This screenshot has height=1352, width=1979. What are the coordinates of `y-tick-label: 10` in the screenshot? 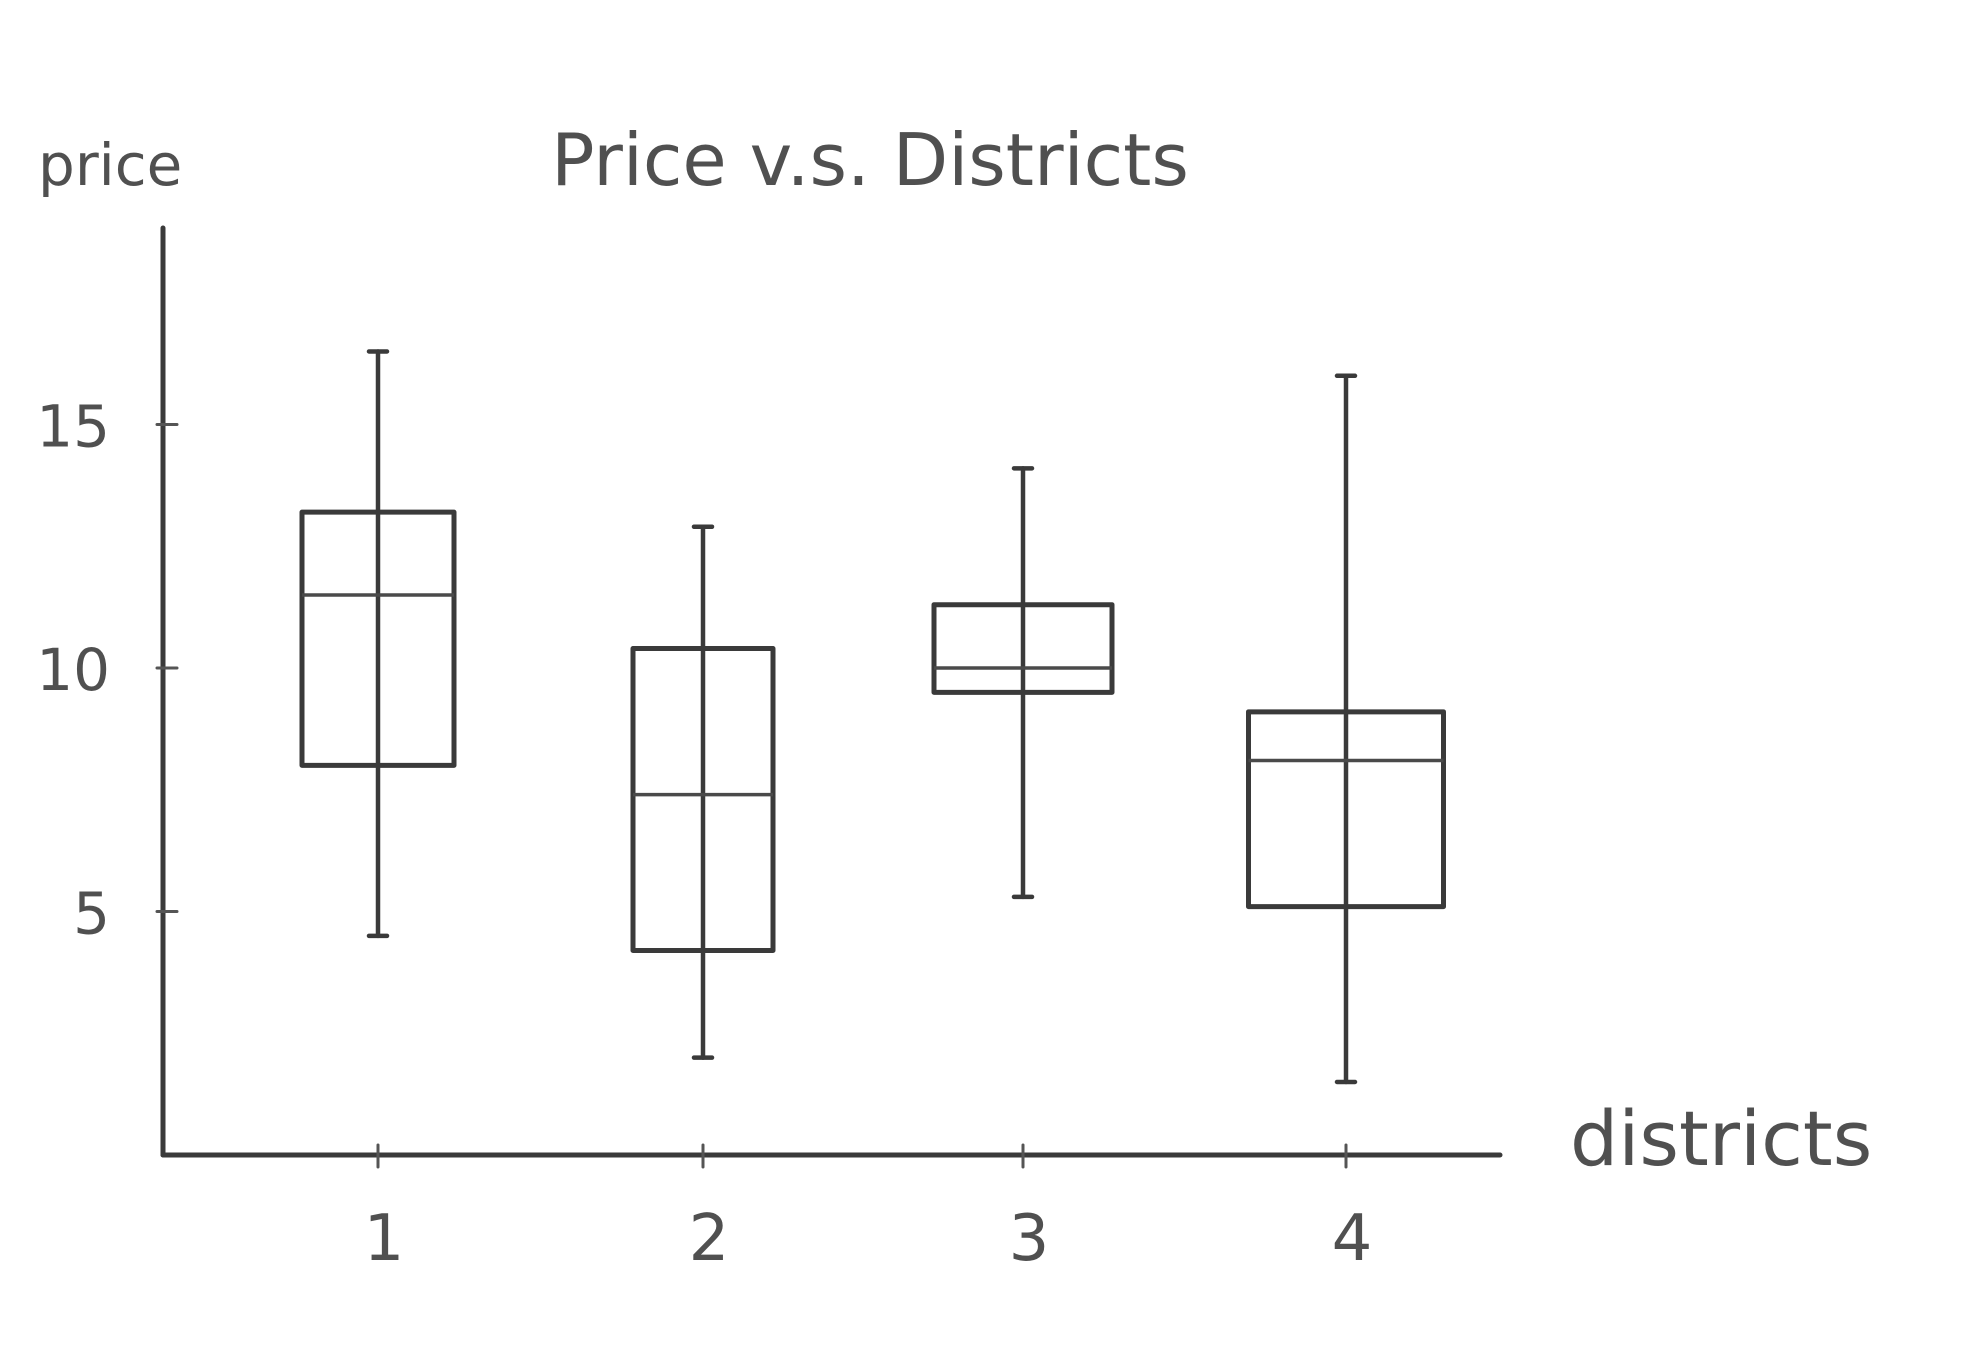 It's located at (73, 670).